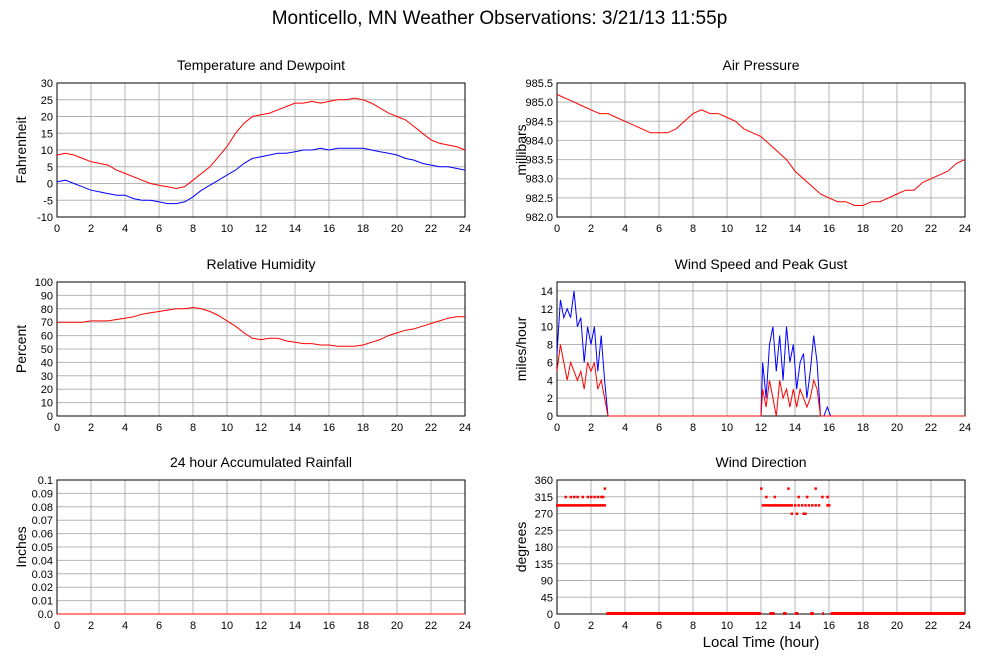 The width and height of the screenshot is (999, 659). Describe the element at coordinates (544, 548) in the screenshot. I see `y-tick-label: 180` at that location.